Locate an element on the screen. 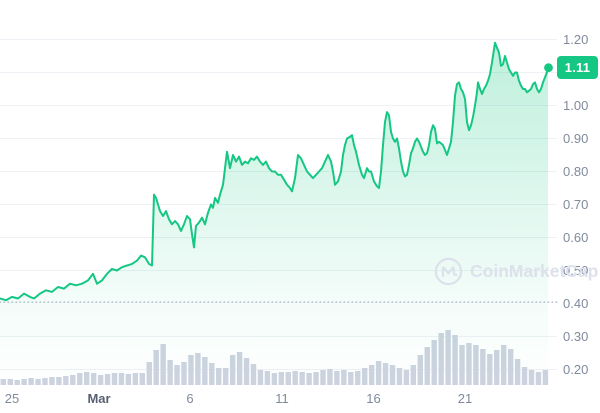 Image resolution: width=600 pixels, height=413 pixels. y-axis-label: 1.20 is located at coordinates (575, 39).